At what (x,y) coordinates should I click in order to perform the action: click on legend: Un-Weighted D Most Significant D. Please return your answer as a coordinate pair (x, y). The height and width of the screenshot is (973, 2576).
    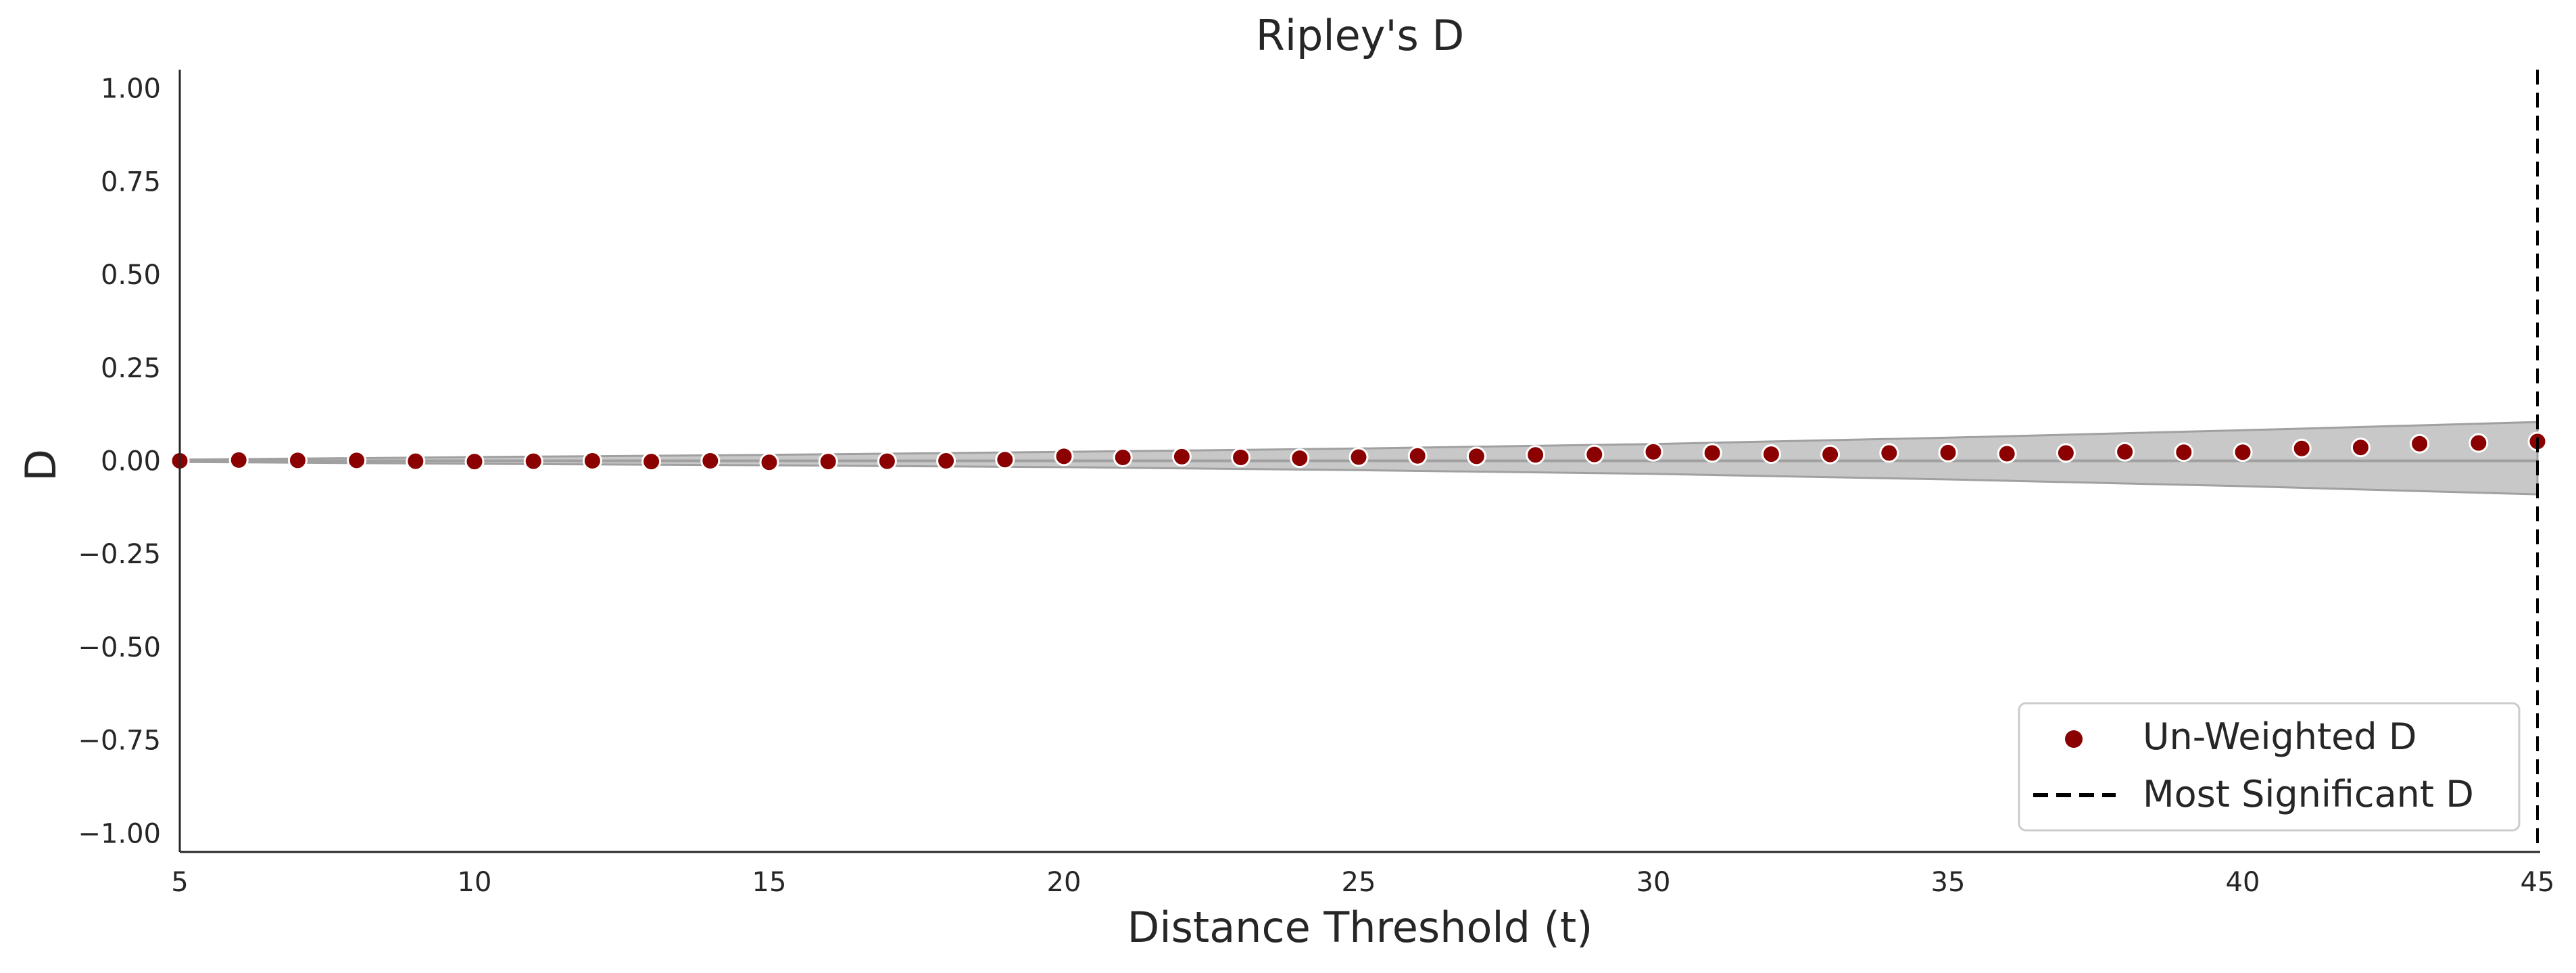
    Looking at the image, I should click on (2269, 767).